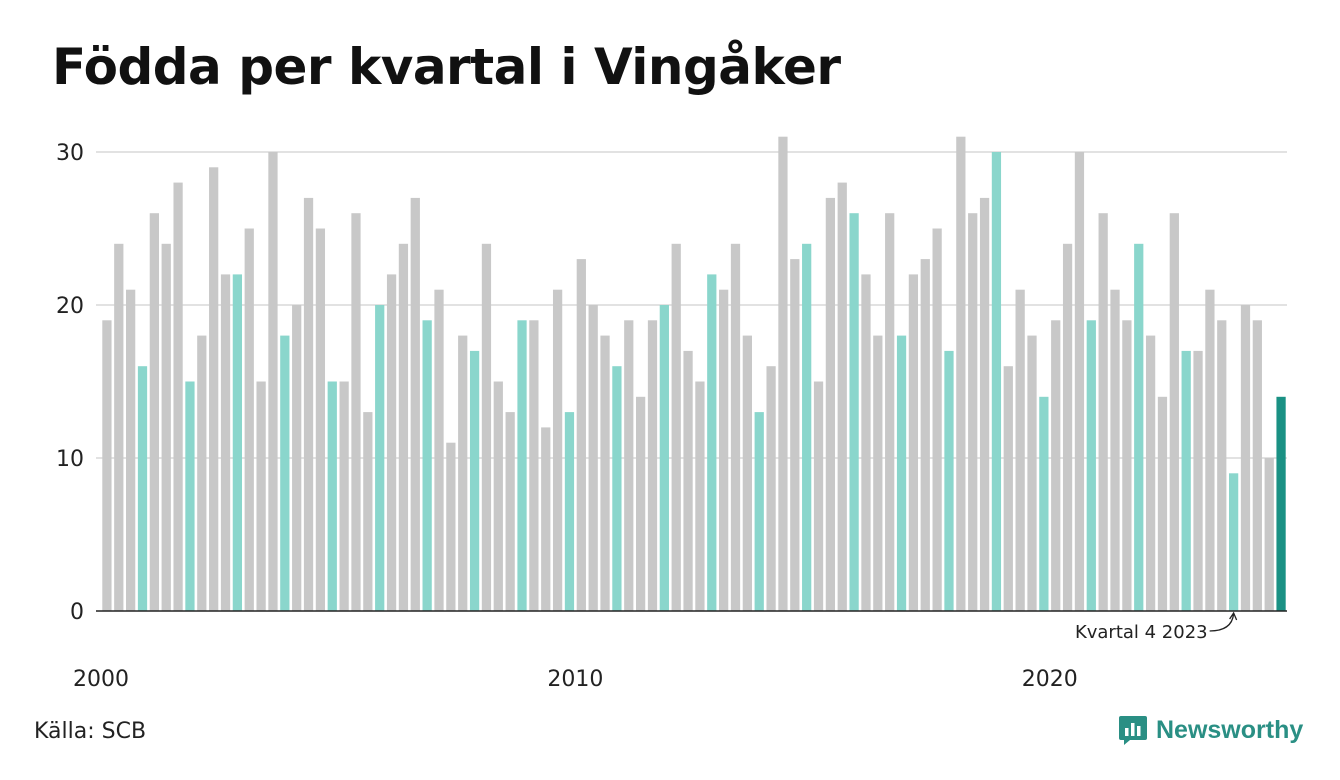  What do you see at coordinates (1156, 627) in the screenshot?
I see `annotation: Kvartal 4 2023` at bounding box center [1156, 627].